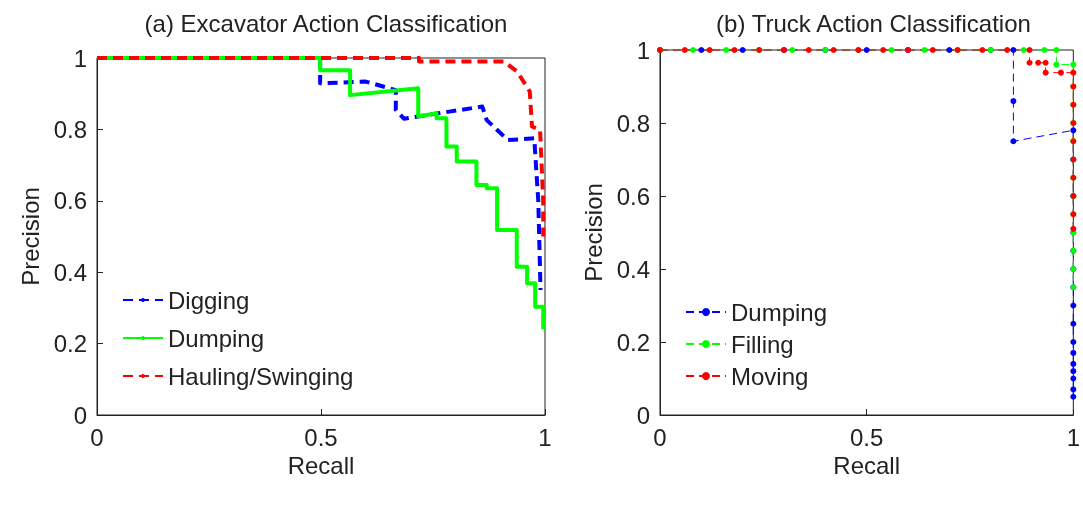 This screenshot has width=1083, height=516. What do you see at coordinates (326, 23) in the screenshot?
I see `chart-title: (a) Excavator Action Classification` at bounding box center [326, 23].